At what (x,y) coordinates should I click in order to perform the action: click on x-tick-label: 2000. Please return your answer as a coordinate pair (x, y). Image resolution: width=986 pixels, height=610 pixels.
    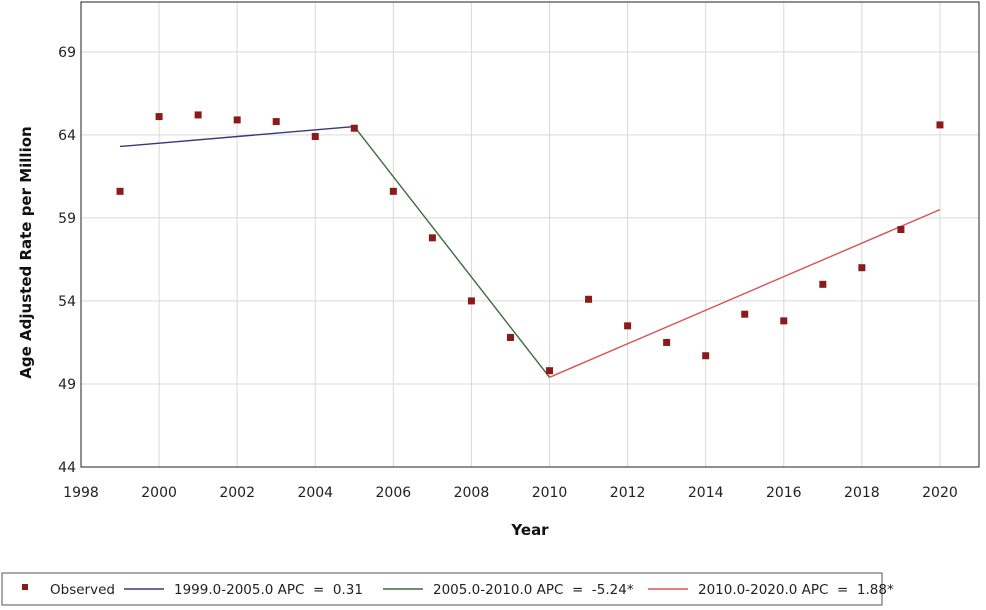
    Looking at the image, I should click on (159, 493).